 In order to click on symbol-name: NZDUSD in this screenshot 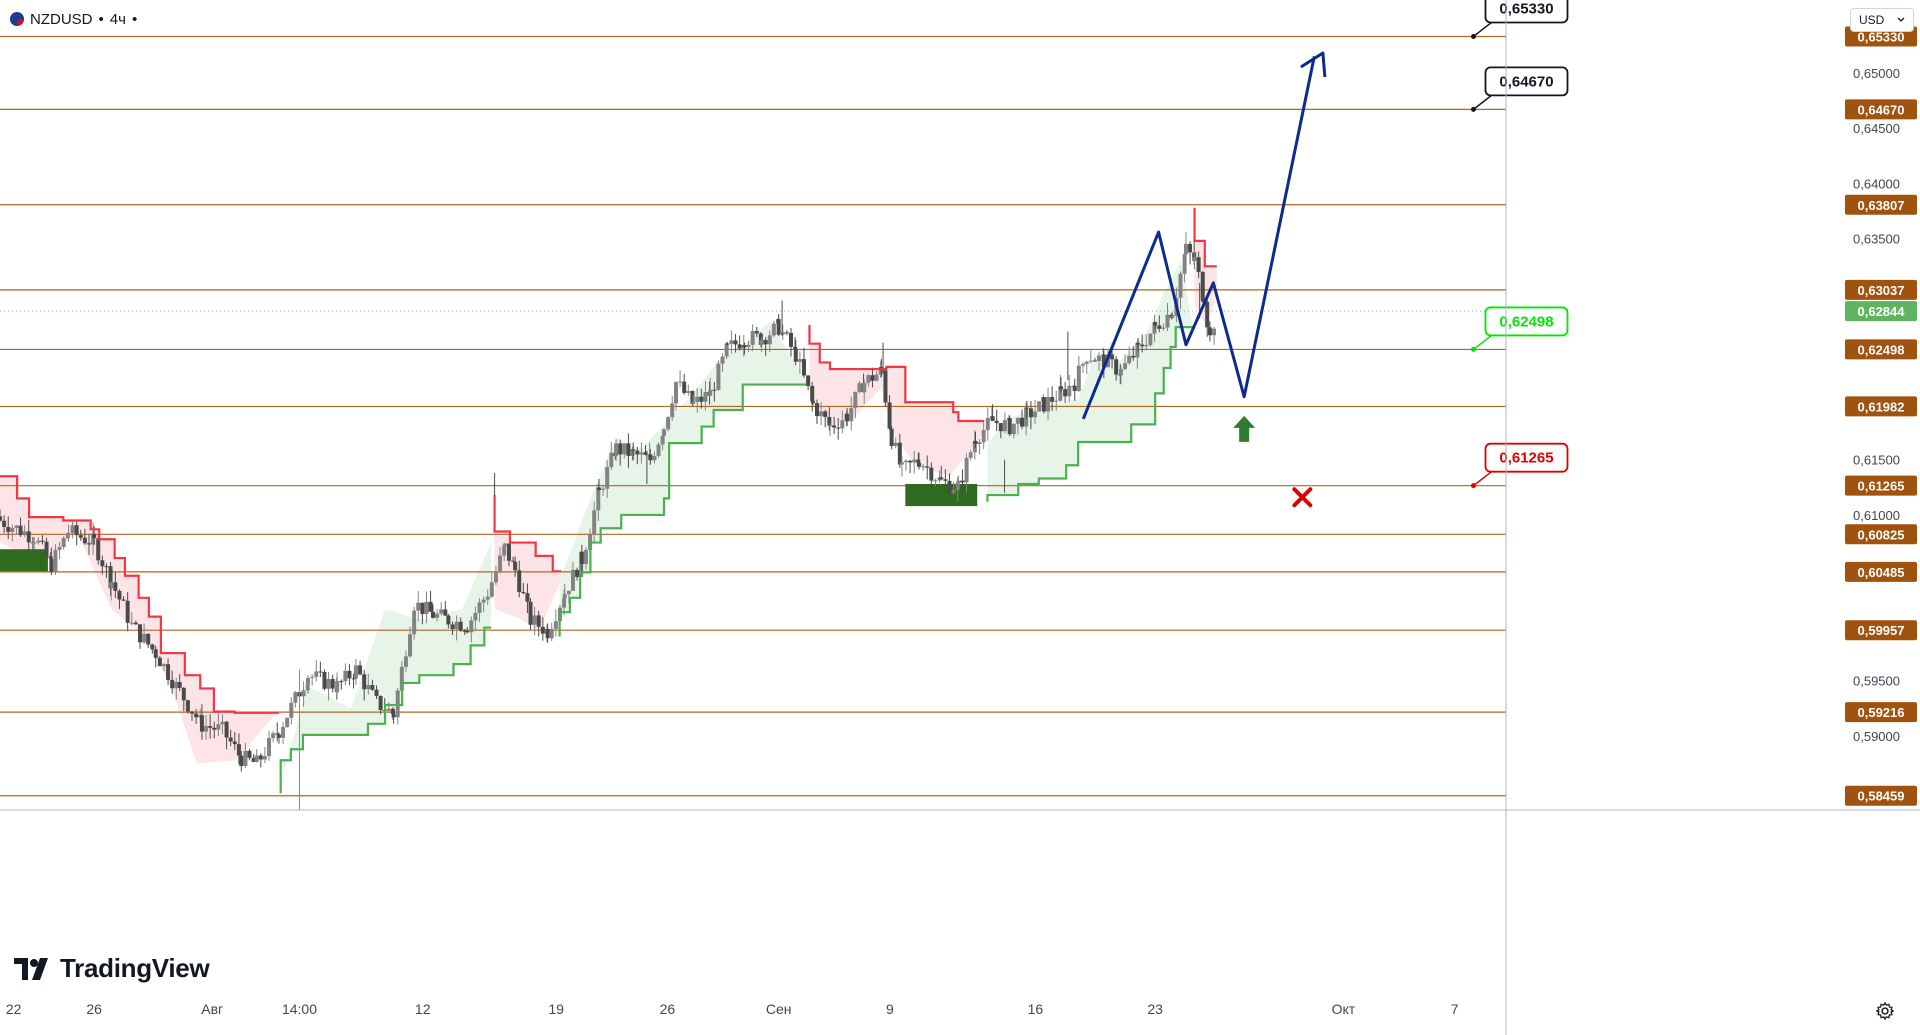, I will do `click(61, 19)`.